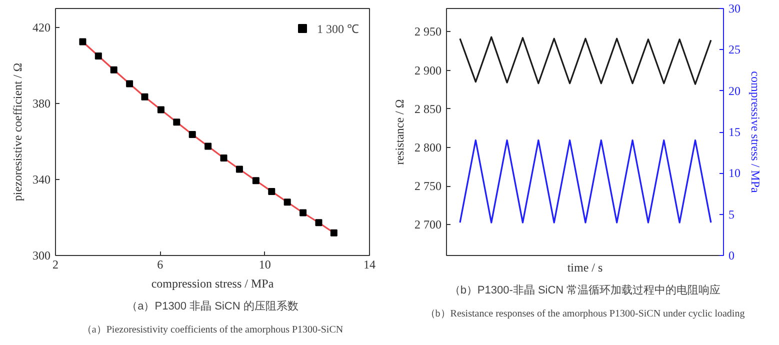 This screenshot has width=779, height=345. I want to click on y-tick-label: 380, so click(41, 103).